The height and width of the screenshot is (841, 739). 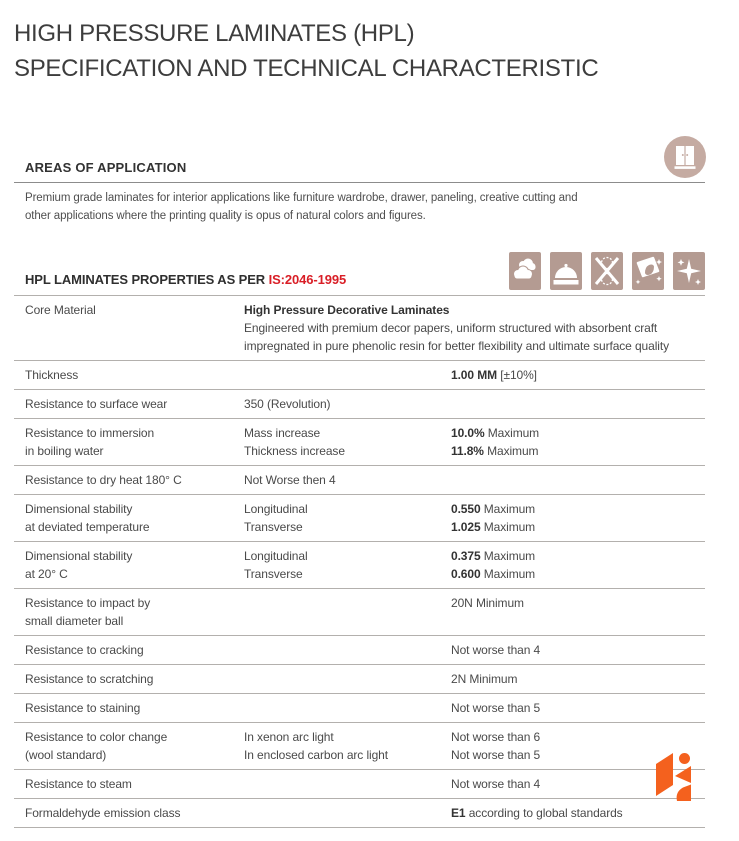 What do you see at coordinates (496, 708) in the screenshot?
I see `table-cell-value: Not worse than 5` at bounding box center [496, 708].